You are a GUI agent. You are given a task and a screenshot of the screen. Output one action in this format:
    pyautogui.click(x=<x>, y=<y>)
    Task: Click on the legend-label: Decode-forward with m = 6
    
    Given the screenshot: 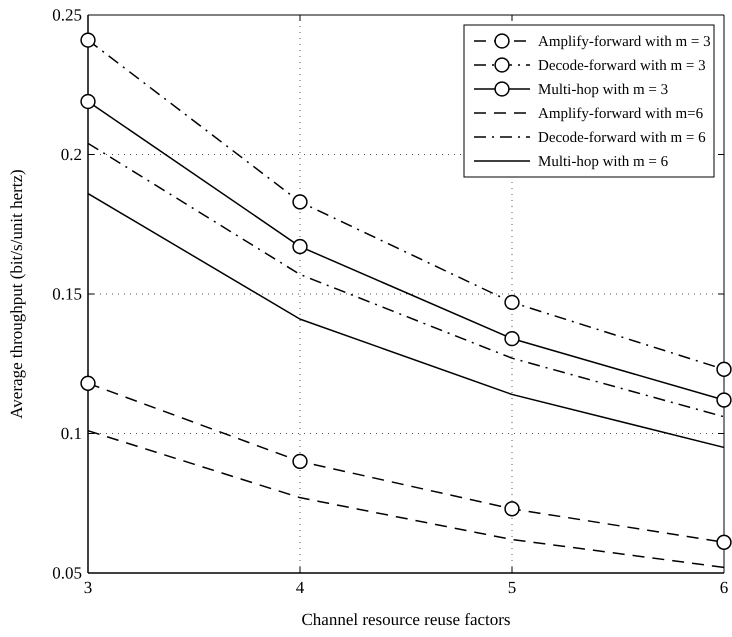 What is the action you would take?
    pyautogui.click(x=622, y=138)
    